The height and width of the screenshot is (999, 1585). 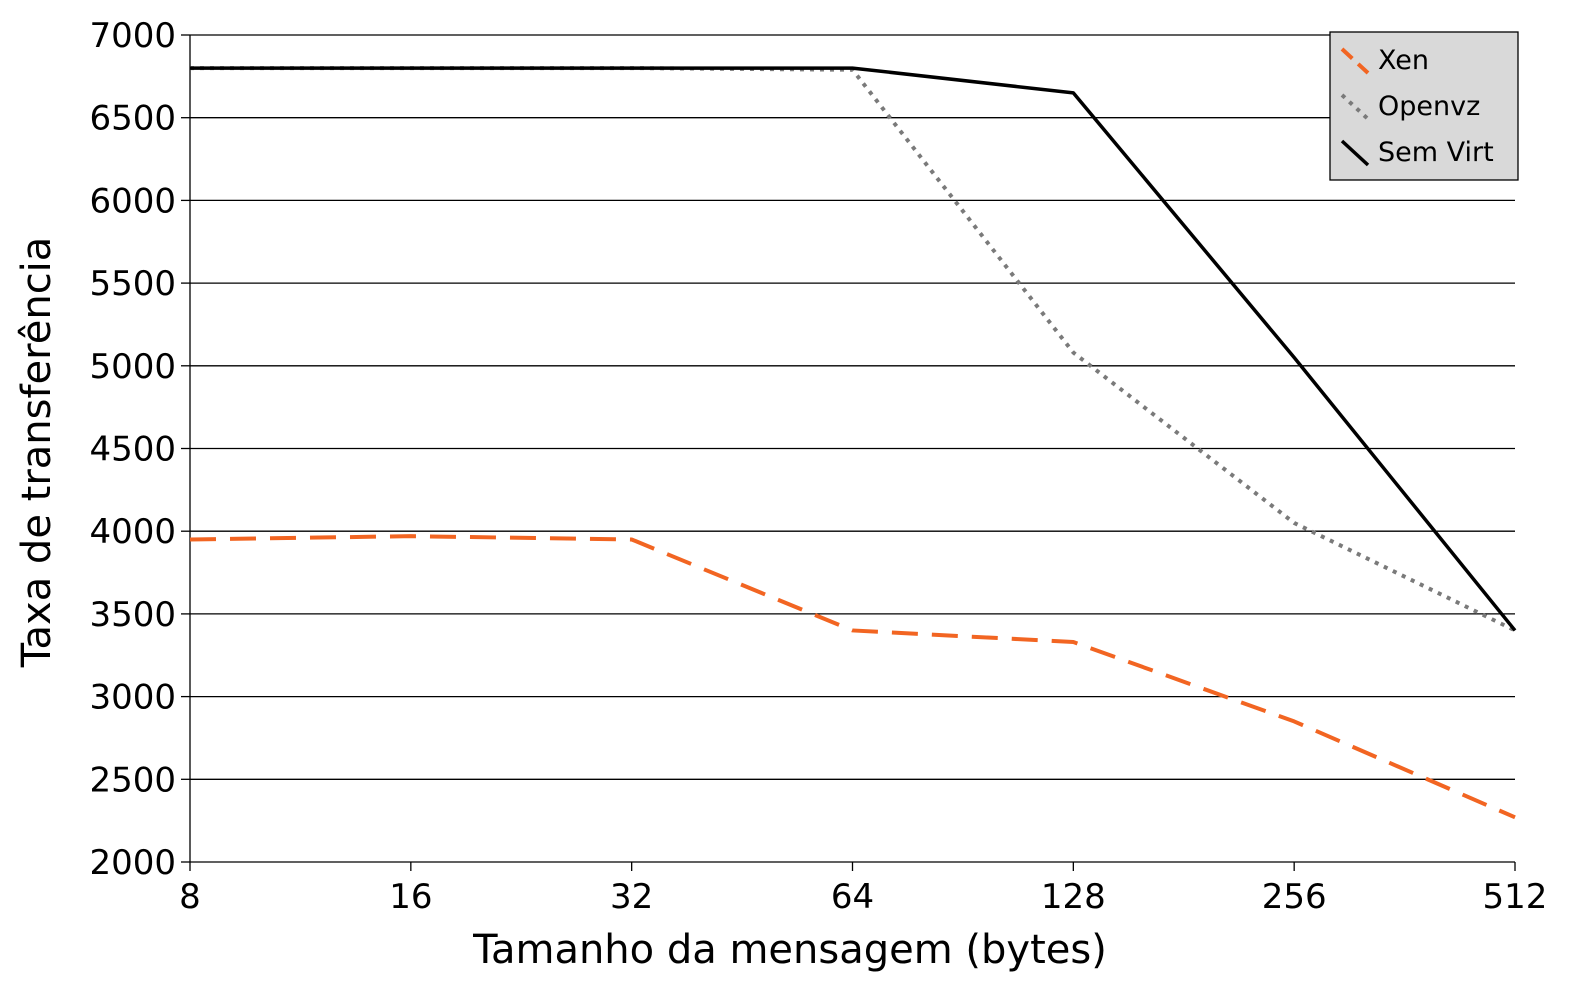 What do you see at coordinates (190, 897) in the screenshot?
I see `x-tick-label: 8` at bounding box center [190, 897].